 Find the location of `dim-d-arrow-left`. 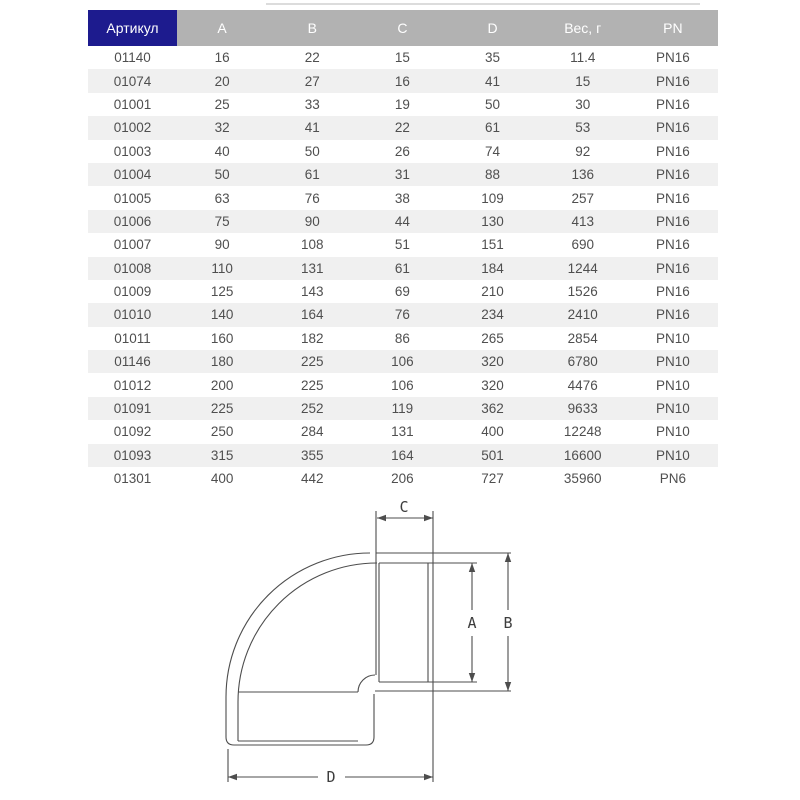

dim-d-arrow-left is located at coordinates (232, 777).